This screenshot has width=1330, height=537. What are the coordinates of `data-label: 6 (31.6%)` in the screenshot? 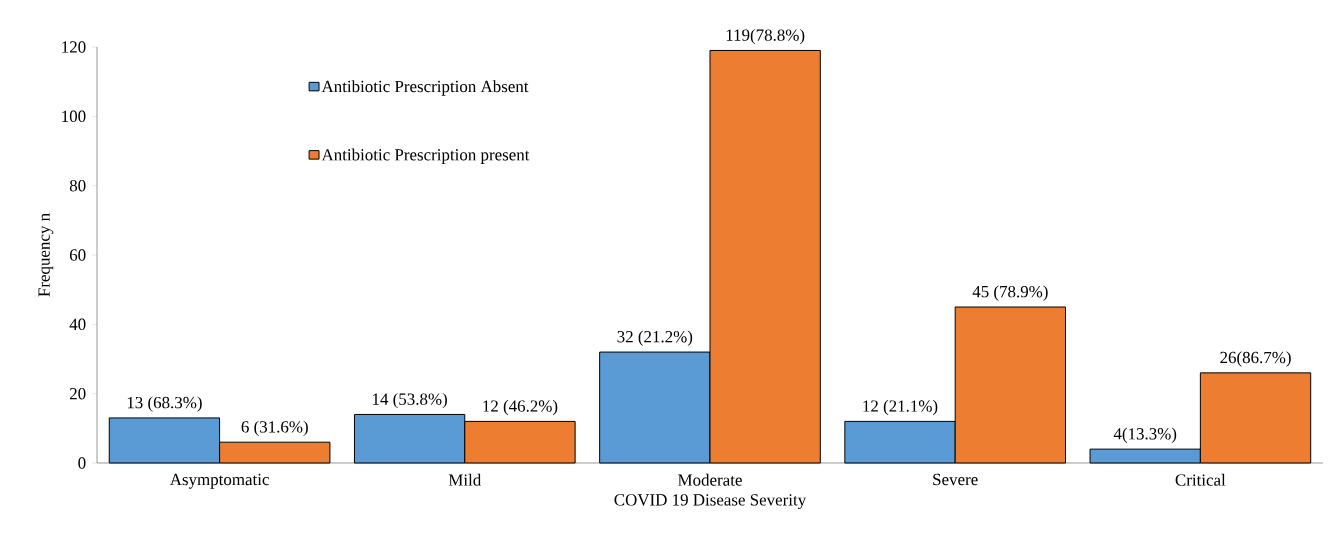 It's located at (274, 428).